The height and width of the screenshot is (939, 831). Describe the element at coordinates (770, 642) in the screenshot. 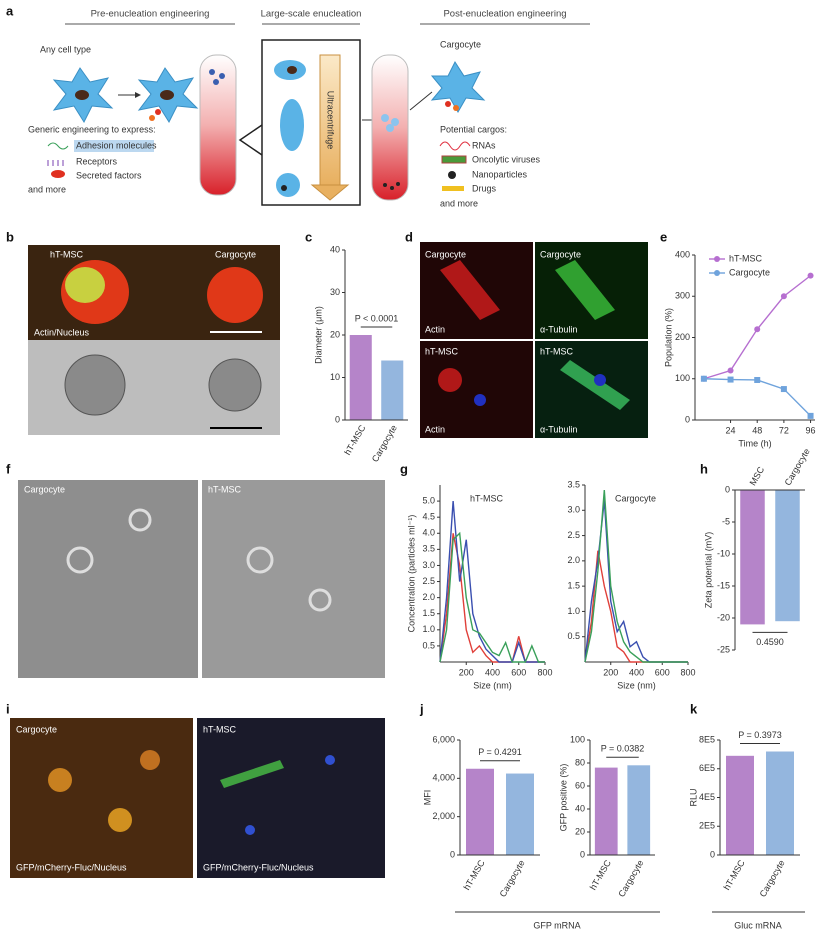

I see `annotation: 0.4590` at that location.